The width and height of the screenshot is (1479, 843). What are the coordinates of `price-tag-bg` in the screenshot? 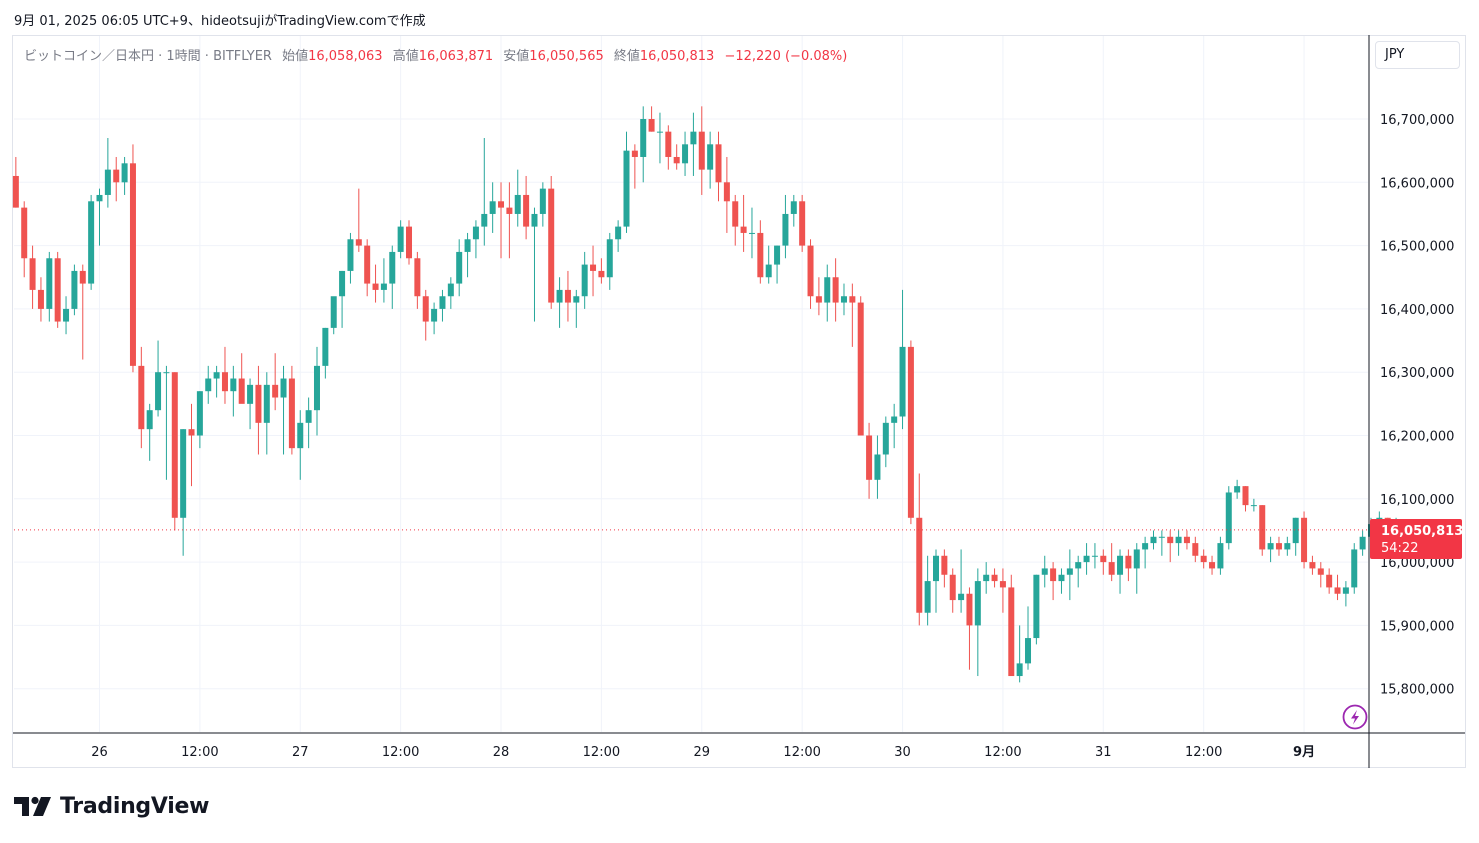 It's located at (1416, 539).